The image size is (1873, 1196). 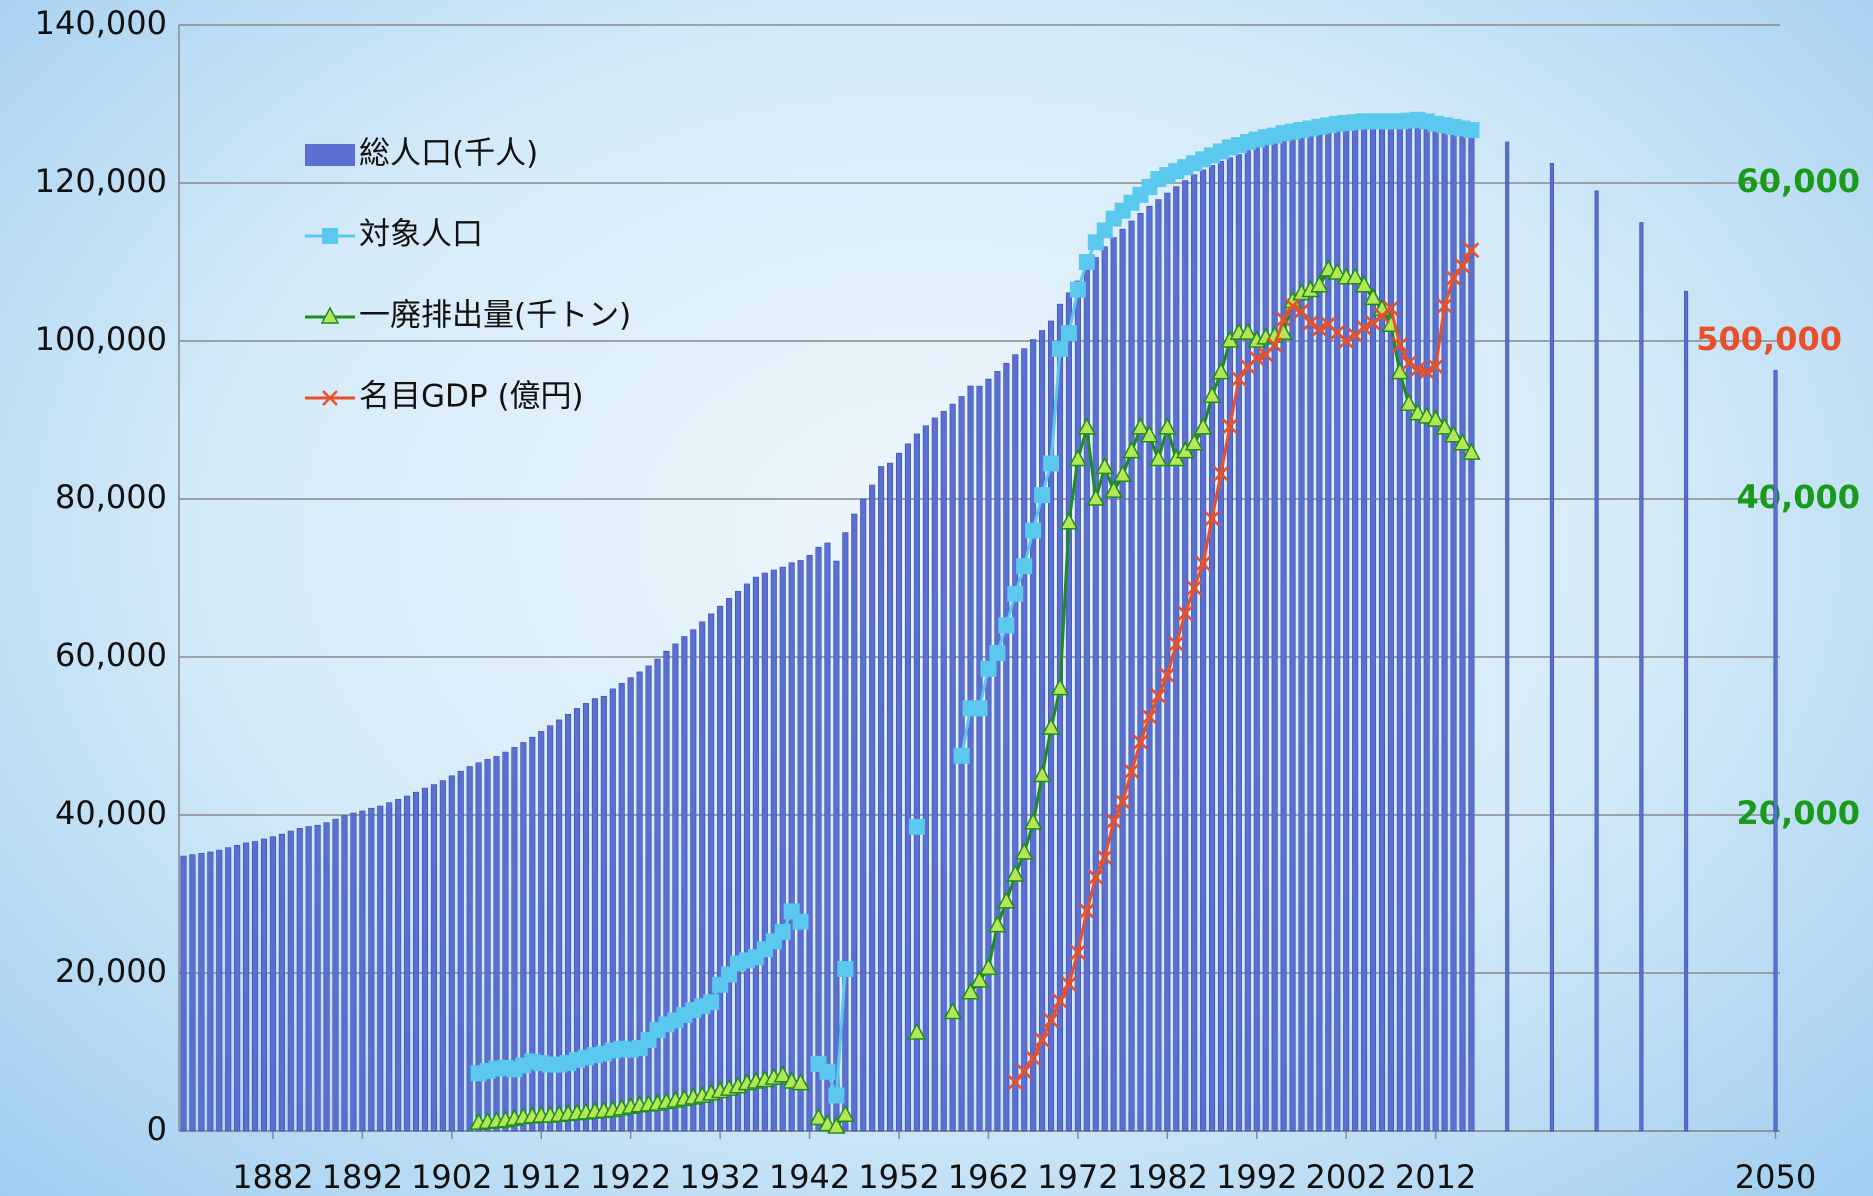 I want to click on y-tick-label: 80,000, so click(x=111, y=497).